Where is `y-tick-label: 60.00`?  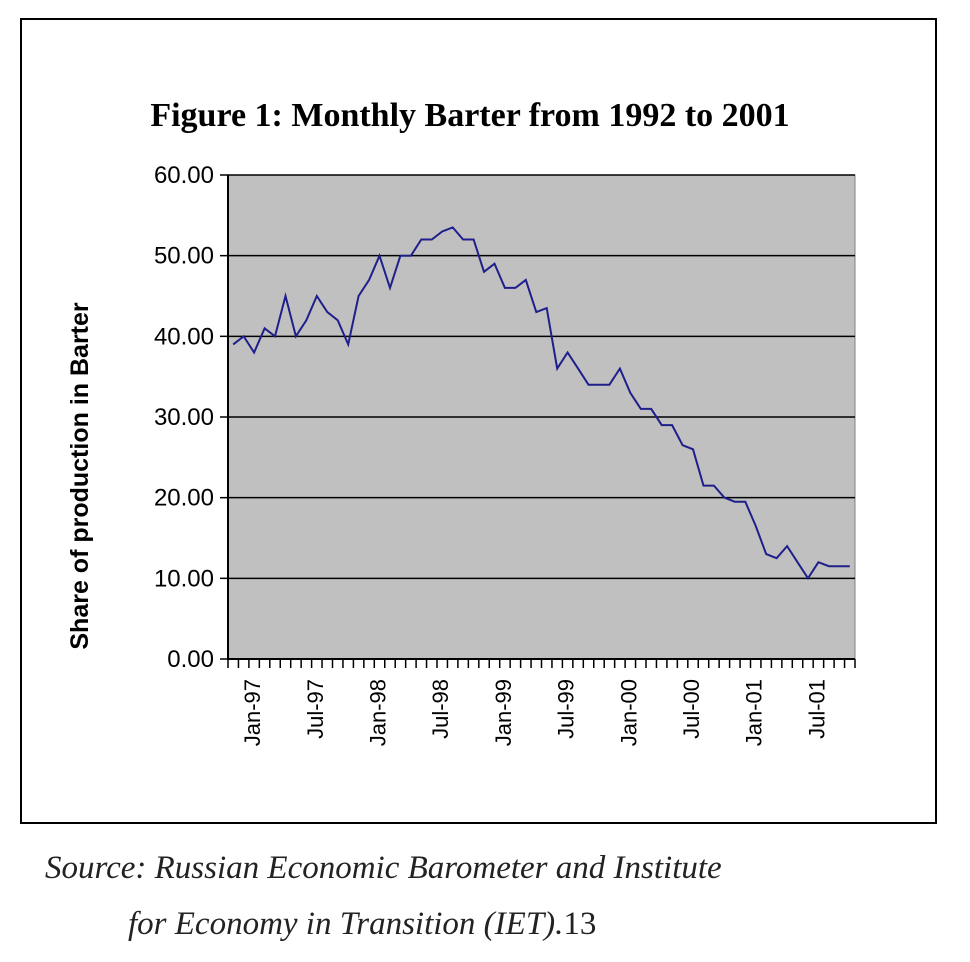
y-tick-label: 60.00 is located at coordinates (184, 175).